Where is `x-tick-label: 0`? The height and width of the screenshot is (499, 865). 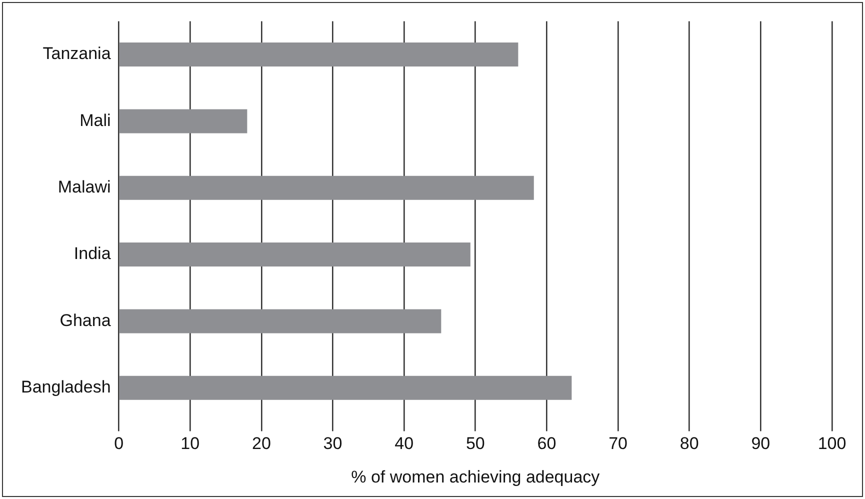 x-tick-label: 0 is located at coordinates (119, 444).